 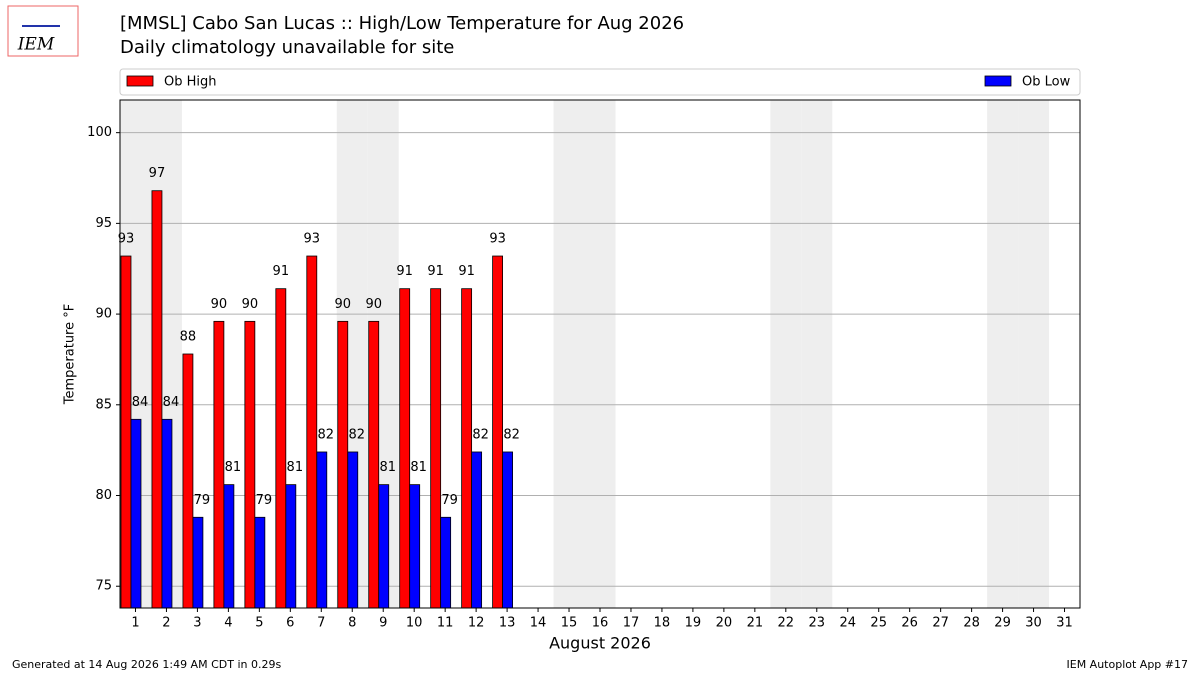 What do you see at coordinates (70, 354) in the screenshot?
I see `y-axis-label: Temperature °F` at bounding box center [70, 354].